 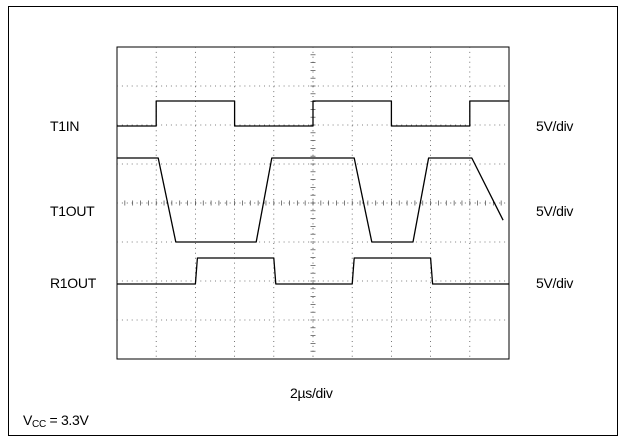 What do you see at coordinates (555, 126) in the screenshot?
I see `t1in-scale: 5V/div` at bounding box center [555, 126].